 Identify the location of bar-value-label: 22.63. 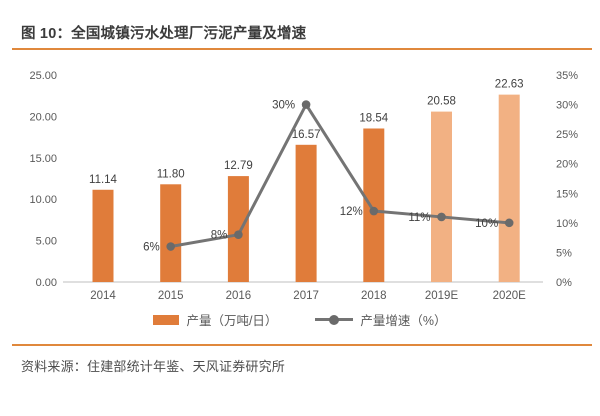
(509, 85).